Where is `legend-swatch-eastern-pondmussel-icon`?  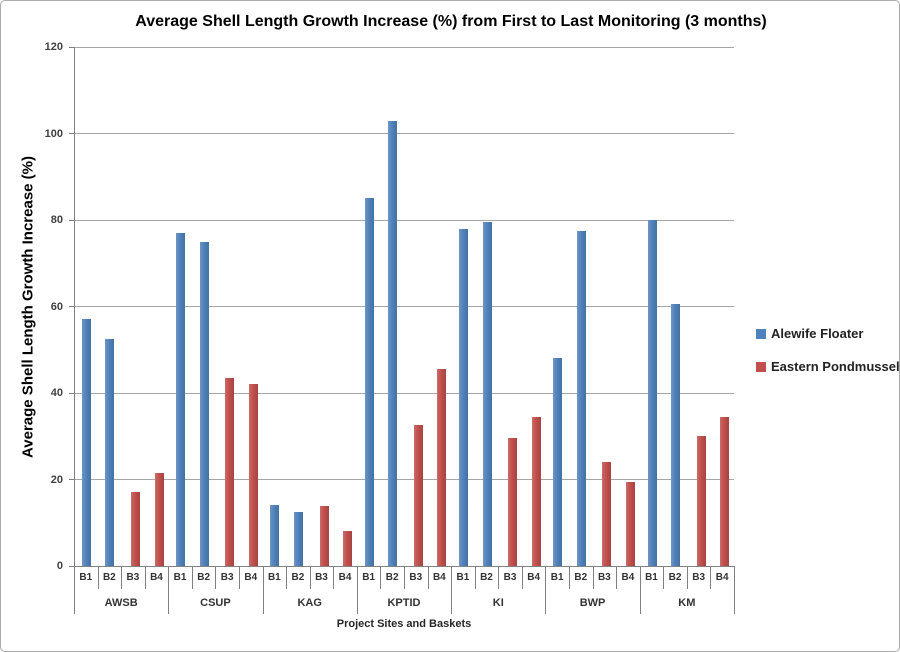 legend-swatch-eastern-pondmussel-icon is located at coordinates (761, 366).